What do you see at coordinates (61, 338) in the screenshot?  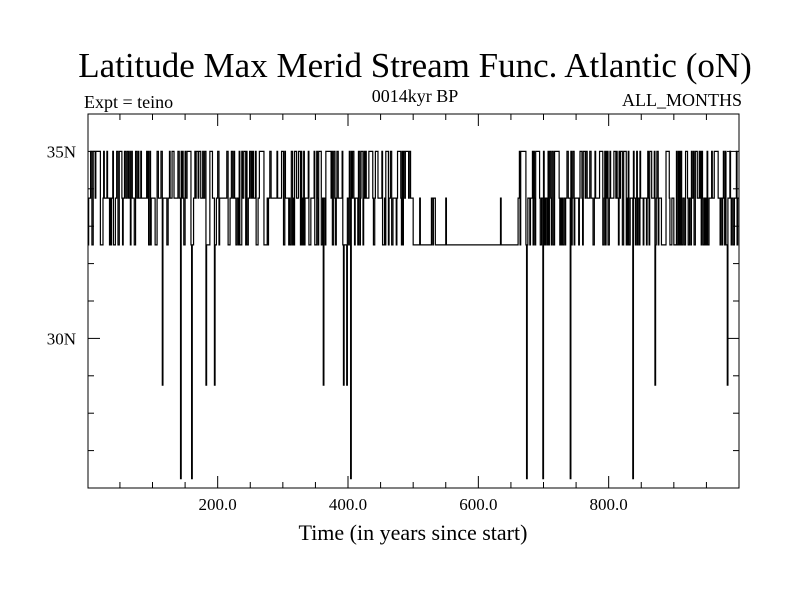 I see `y-tick-label: 30N` at bounding box center [61, 338].